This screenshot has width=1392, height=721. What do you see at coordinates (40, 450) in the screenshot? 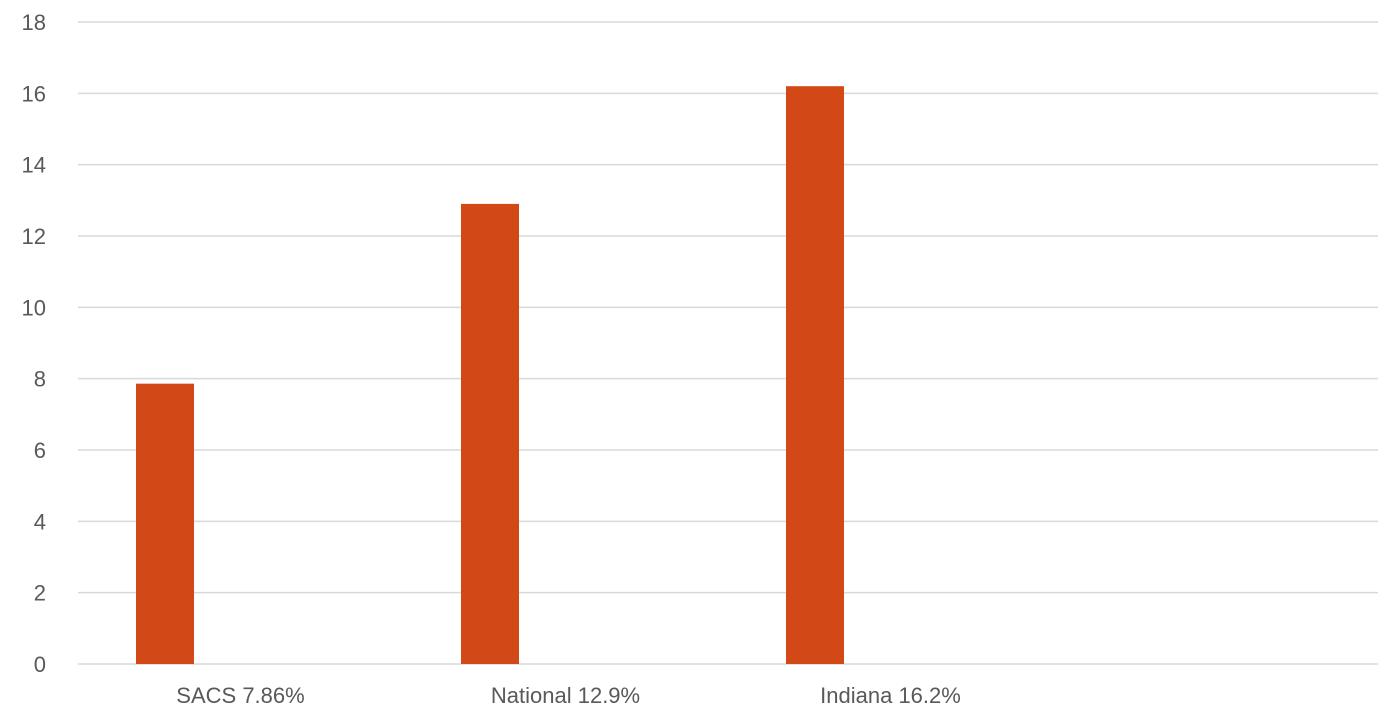
I see `y-tick-label: 6` at bounding box center [40, 450].